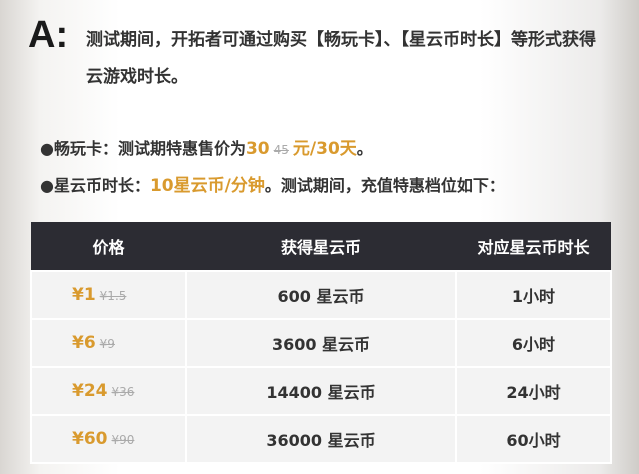  Describe the element at coordinates (95, 185) in the screenshot. I see `text: ●星云币时长：` at that location.